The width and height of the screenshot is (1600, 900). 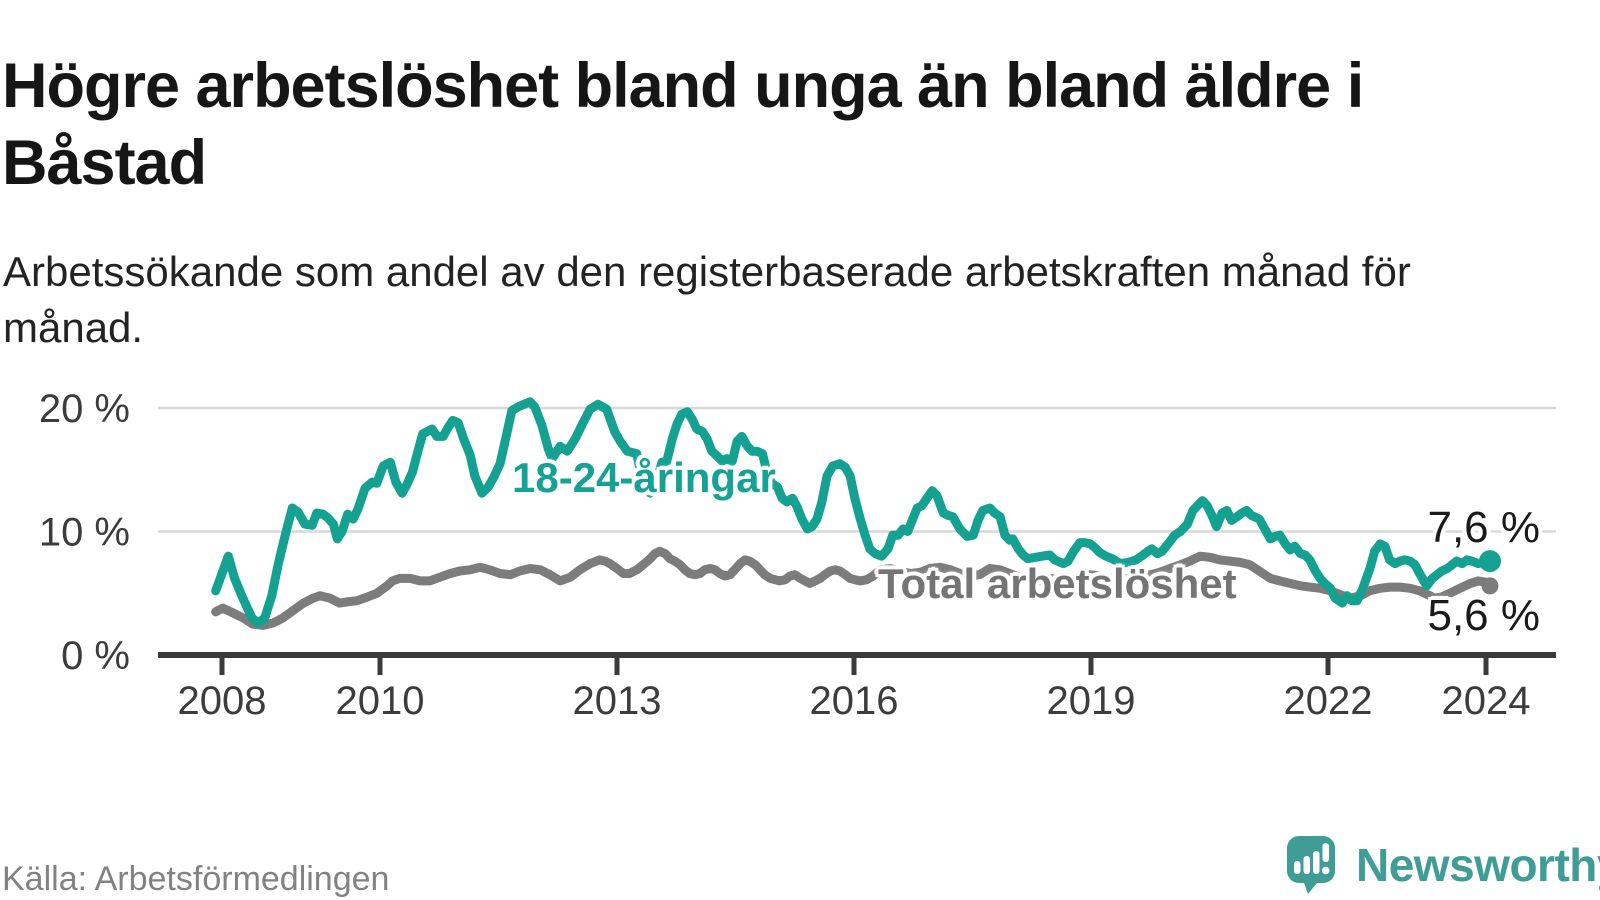 I want to click on y-tick-label: 0 %, so click(x=95, y=656).